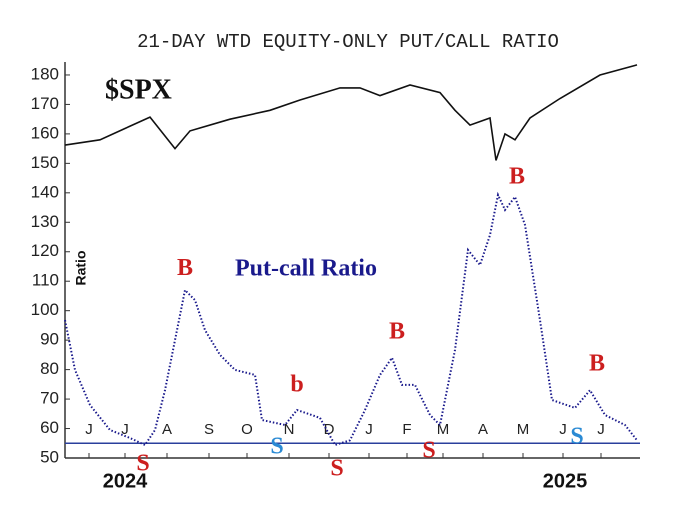 This screenshot has height=522, width=700. Describe the element at coordinates (45, 162) in the screenshot. I see `y-tick-label: 150` at that location.